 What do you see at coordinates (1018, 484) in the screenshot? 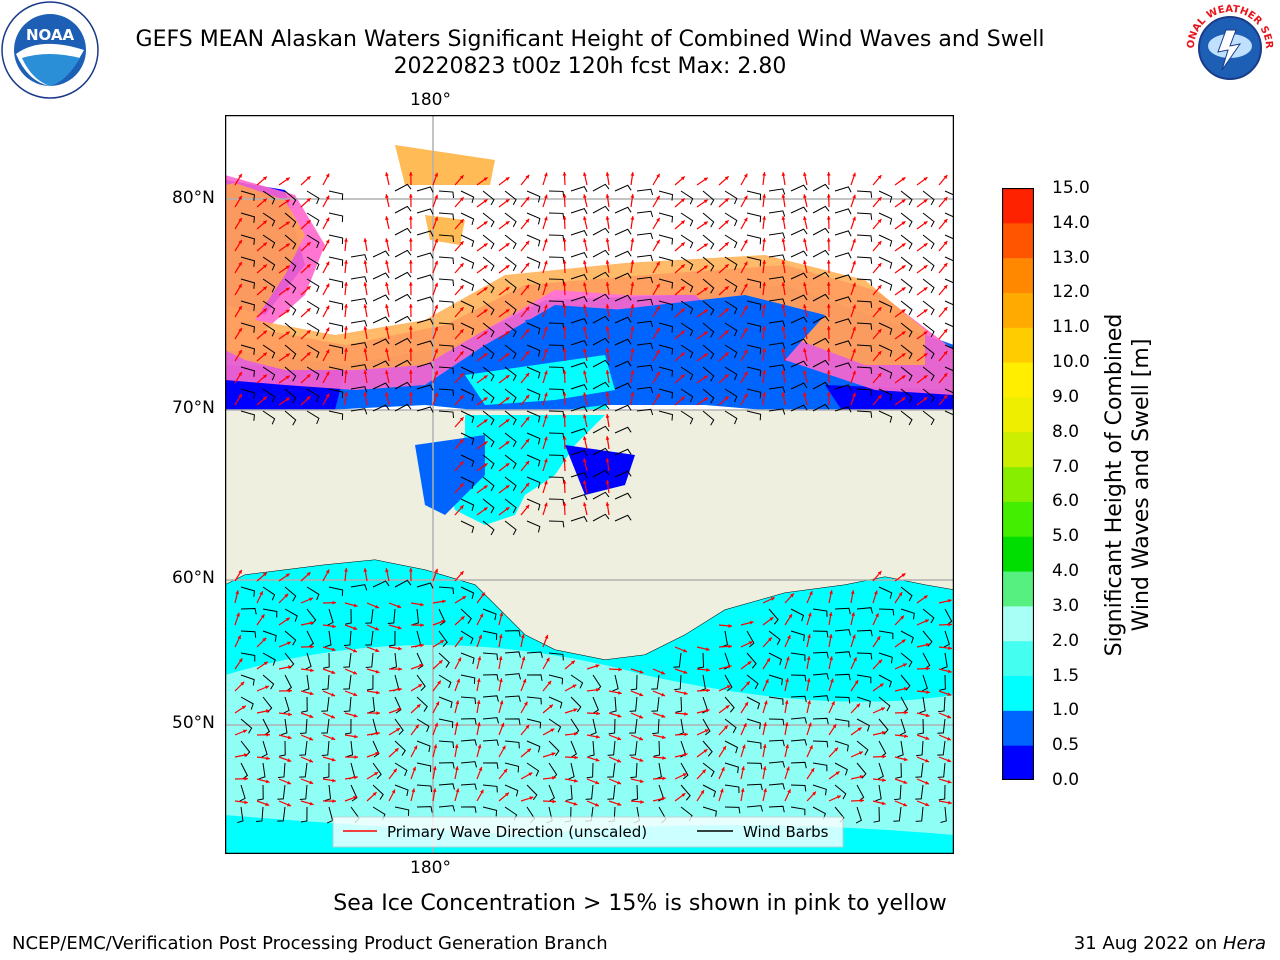
I see `colorbar` at bounding box center [1018, 484].